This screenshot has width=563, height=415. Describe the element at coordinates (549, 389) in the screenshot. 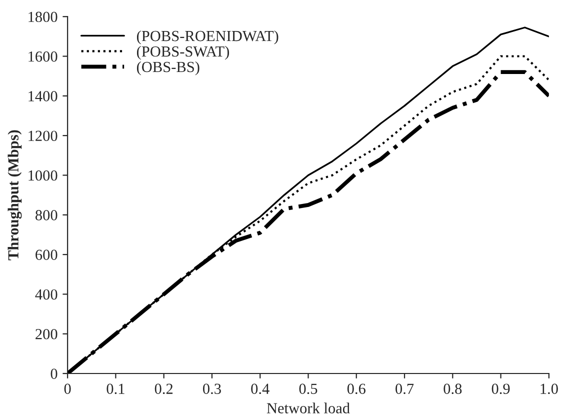

I see `x-tick-label: 1.0` at that location.